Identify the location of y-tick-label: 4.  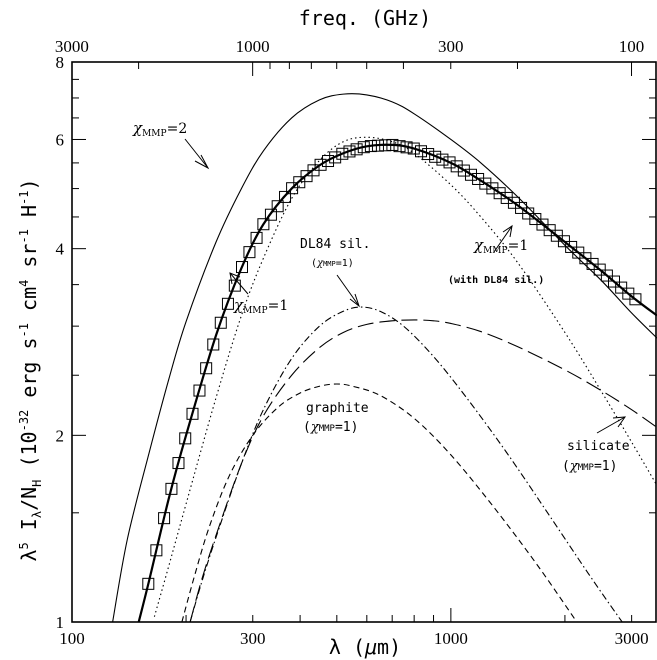
(60, 249).